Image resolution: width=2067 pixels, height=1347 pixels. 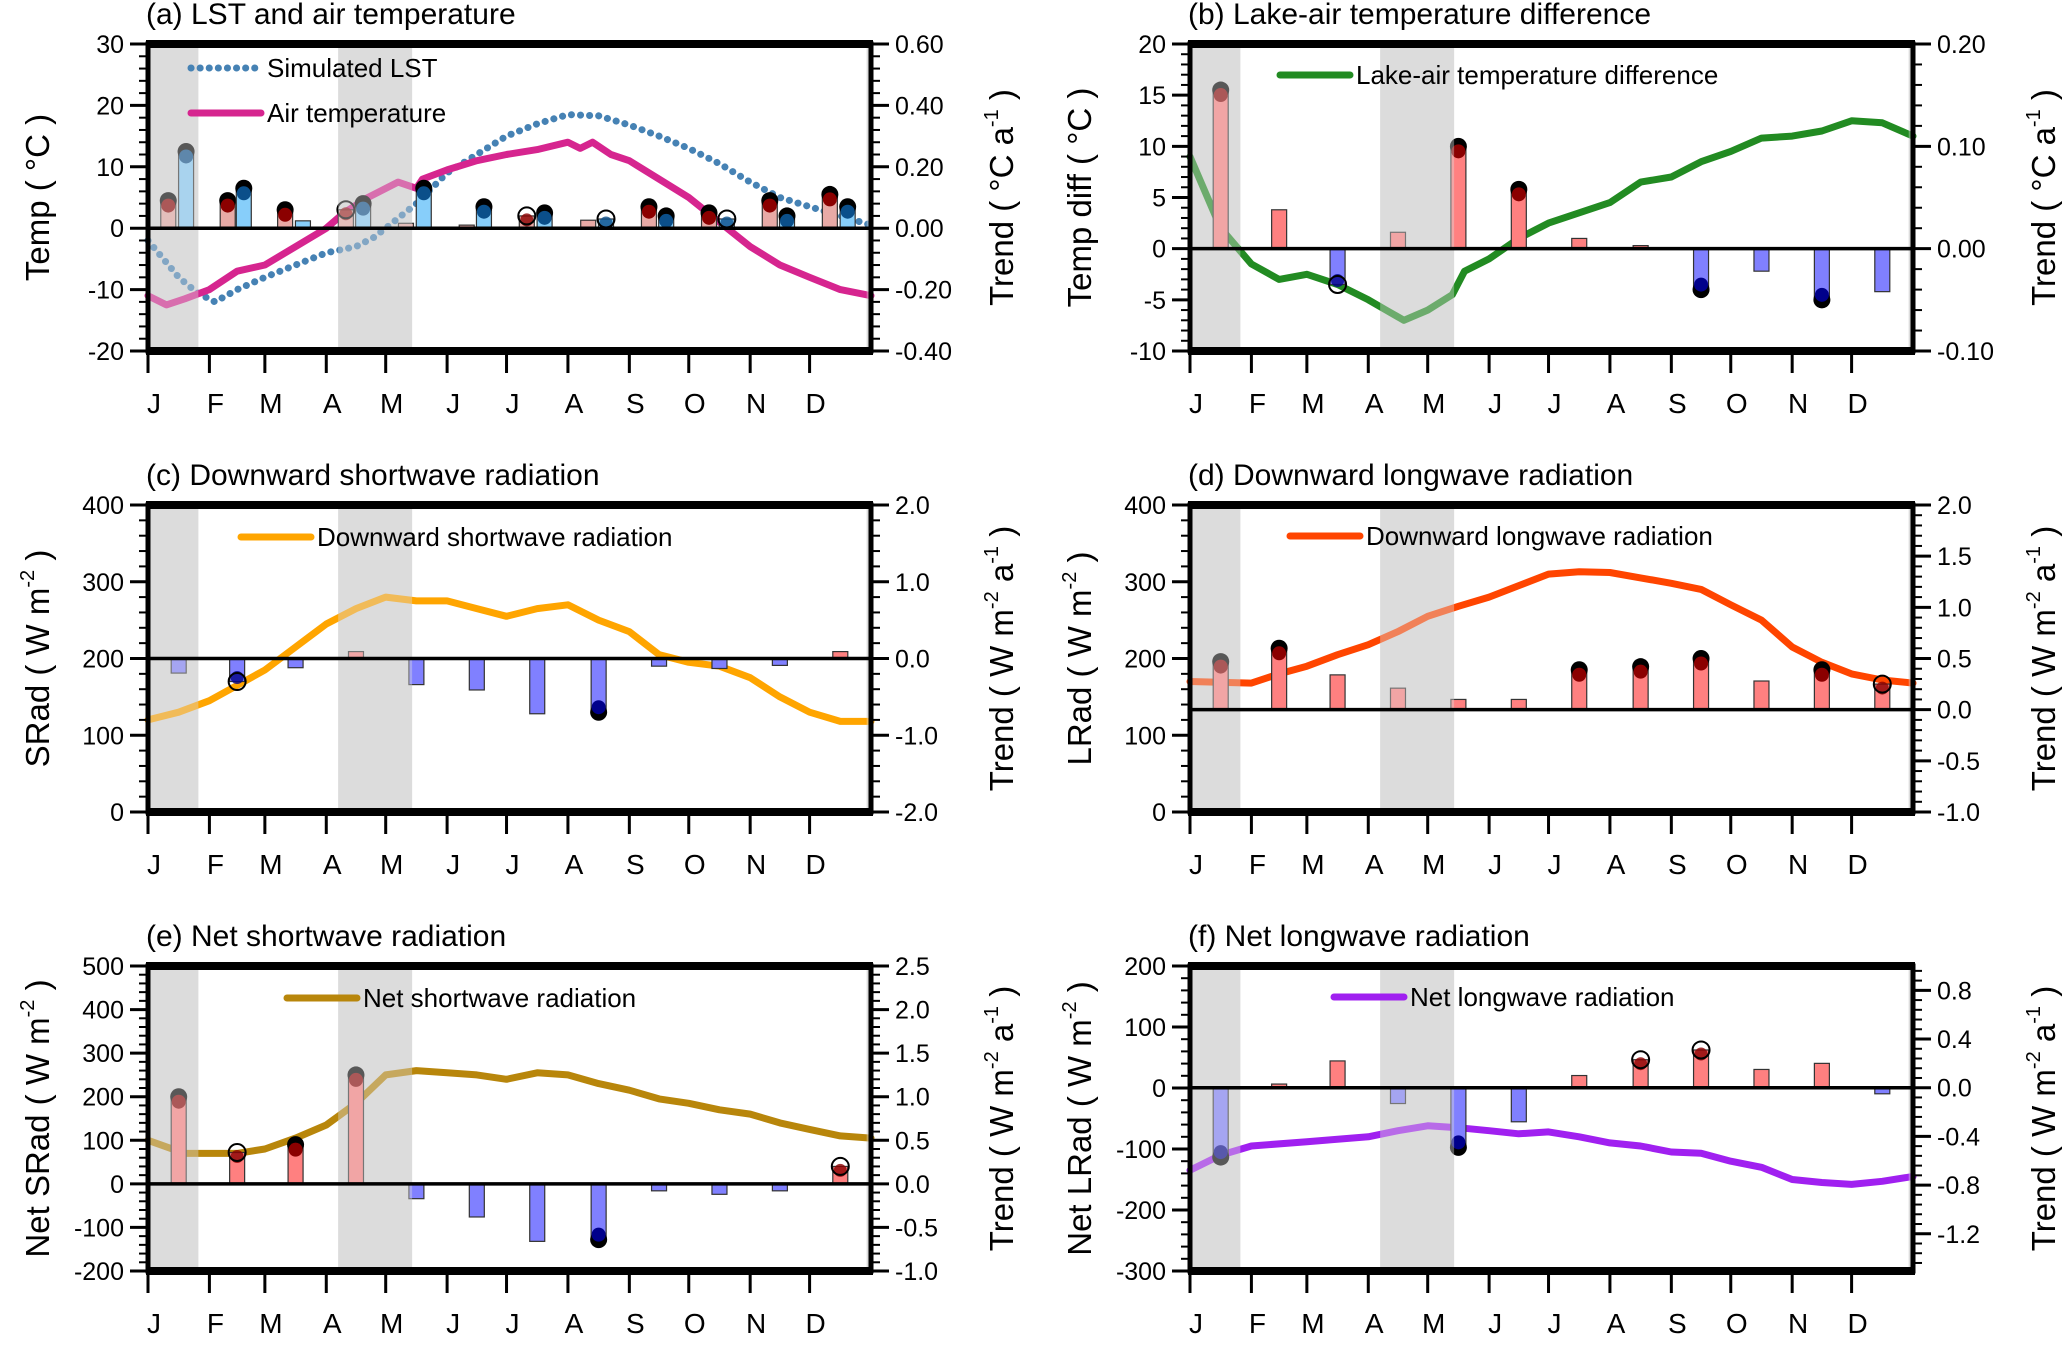 I want to click on left-tick-label: 200, so click(x=103, y=660).